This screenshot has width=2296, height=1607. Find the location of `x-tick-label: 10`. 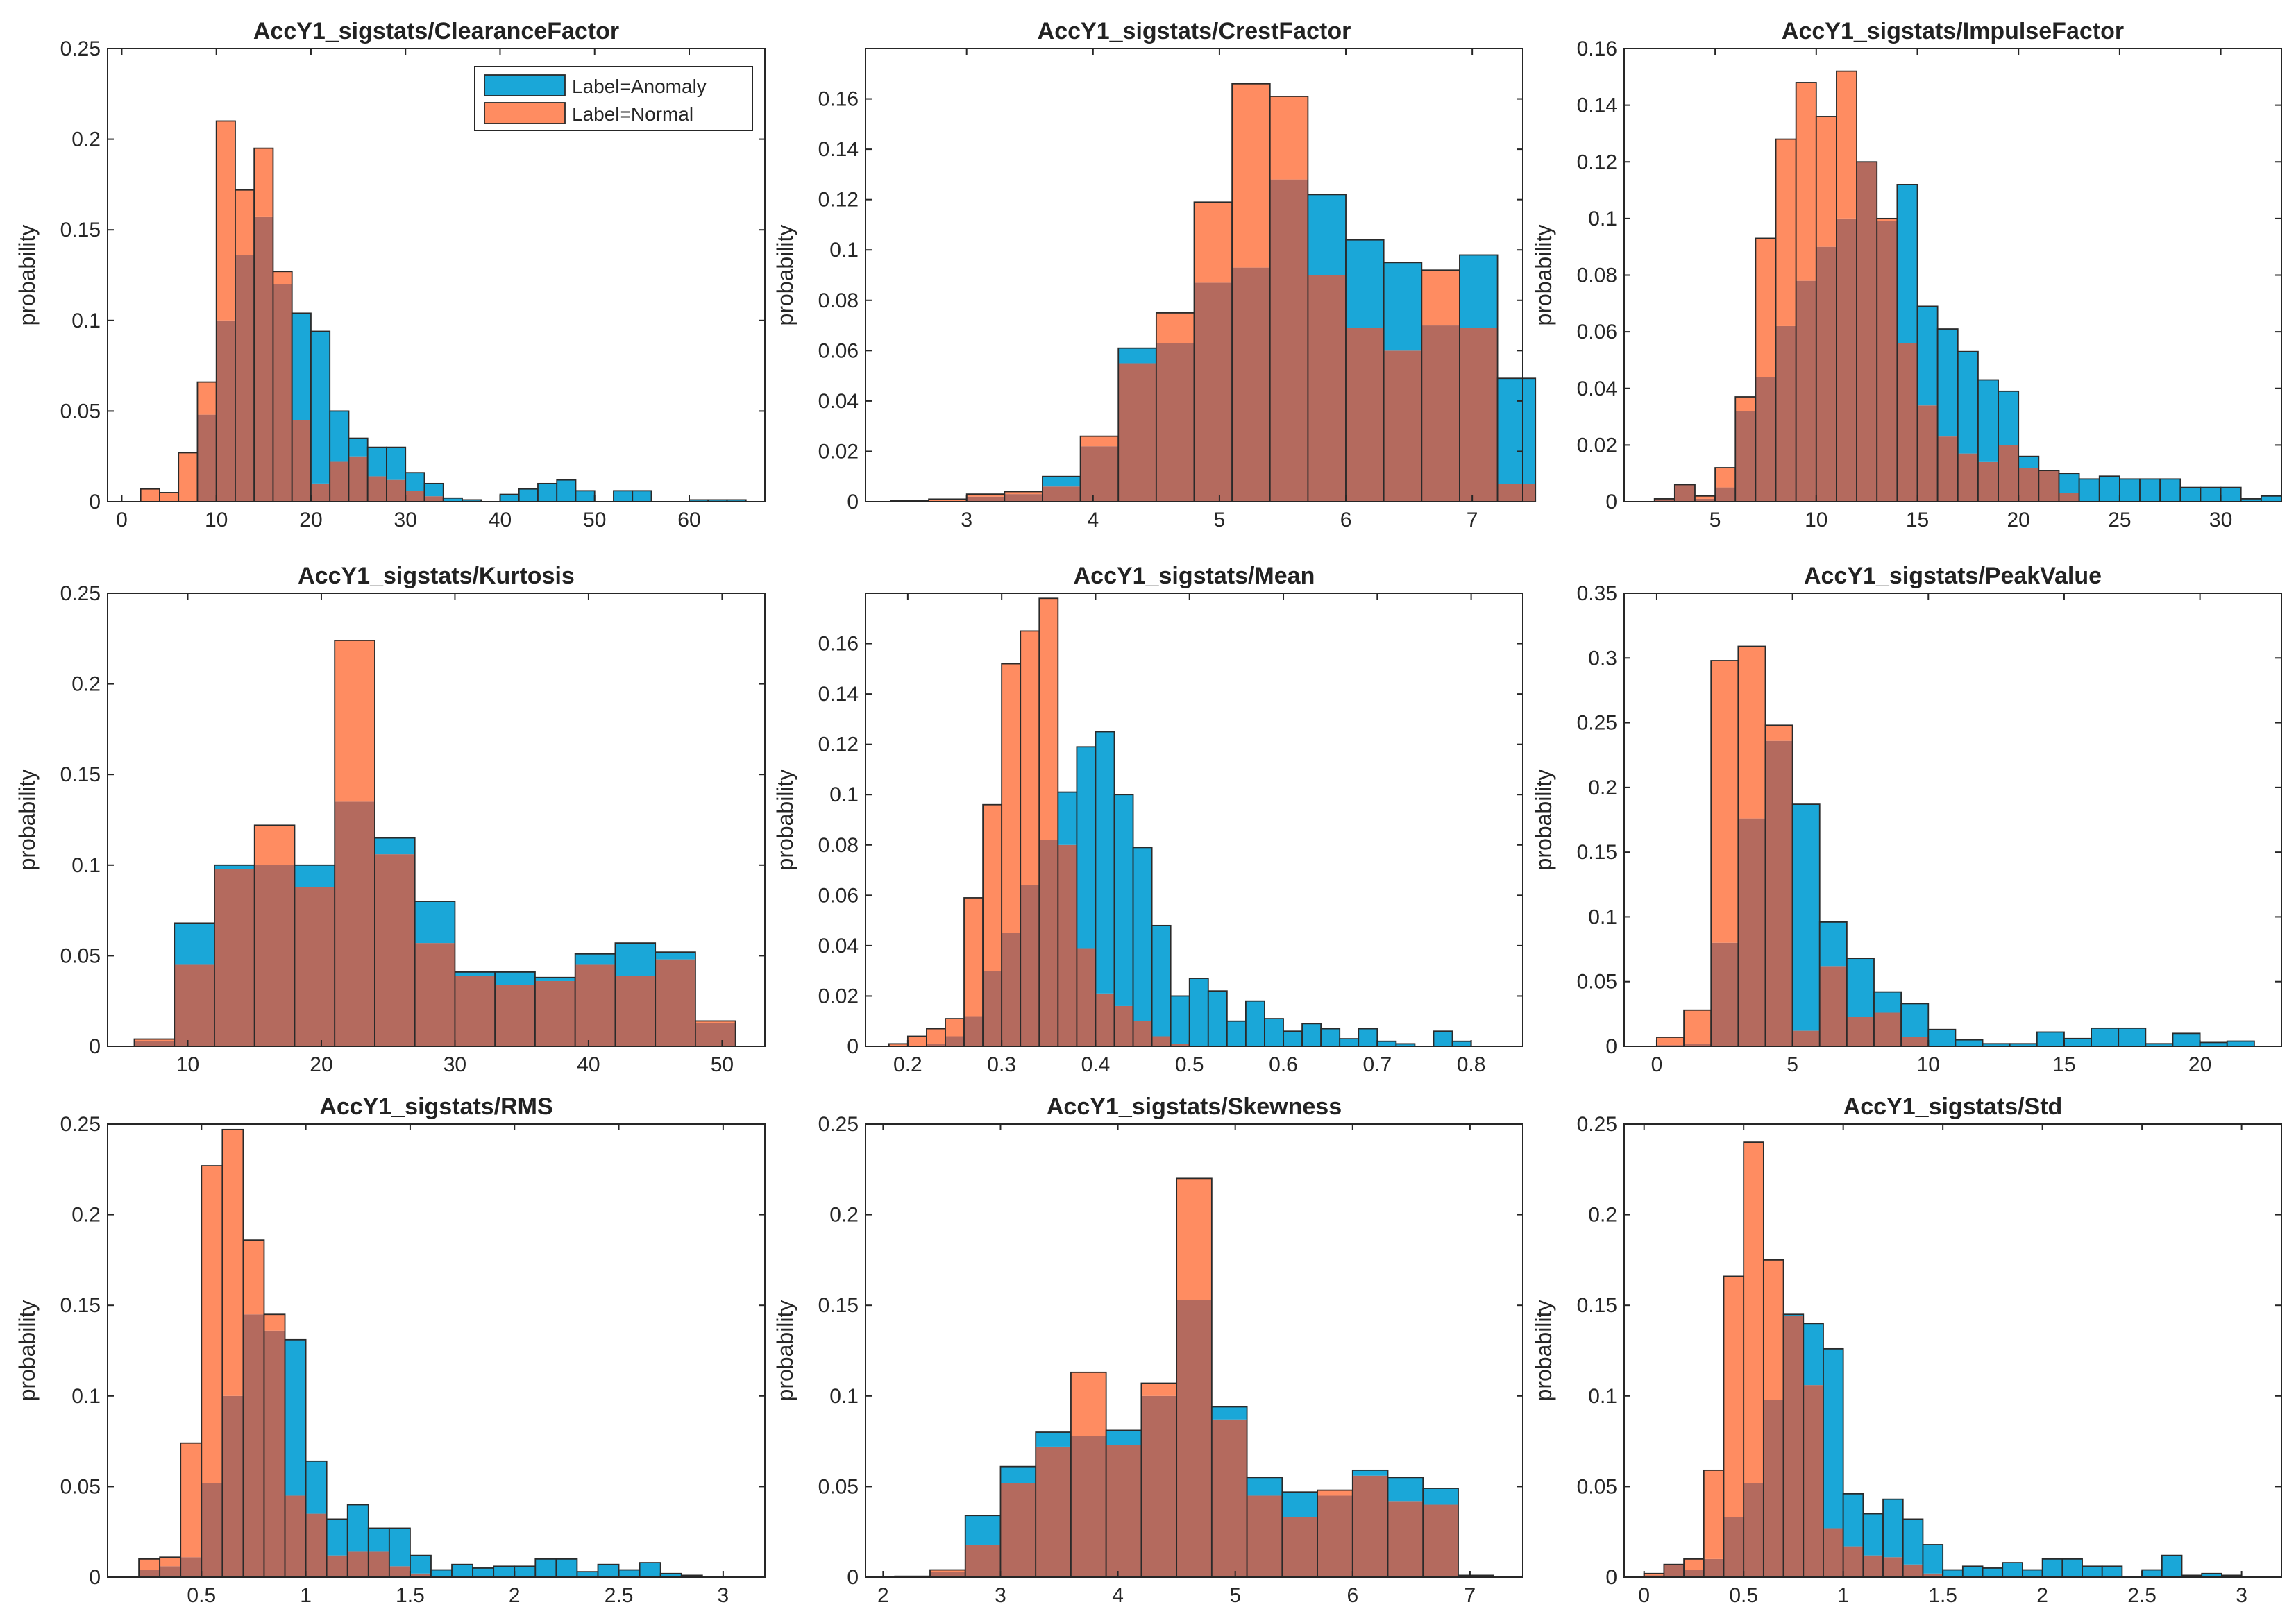

x-tick-label: 10 is located at coordinates (1816, 520).